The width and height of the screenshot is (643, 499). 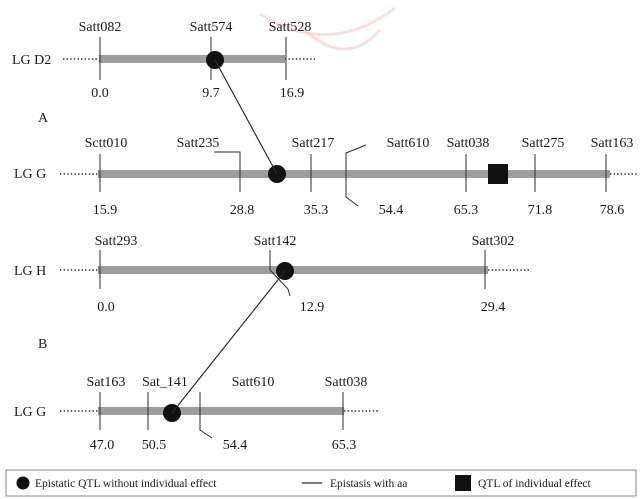 What do you see at coordinates (292, 93) in the screenshot?
I see `marker-position: 16.9` at bounding box center [292, 93].